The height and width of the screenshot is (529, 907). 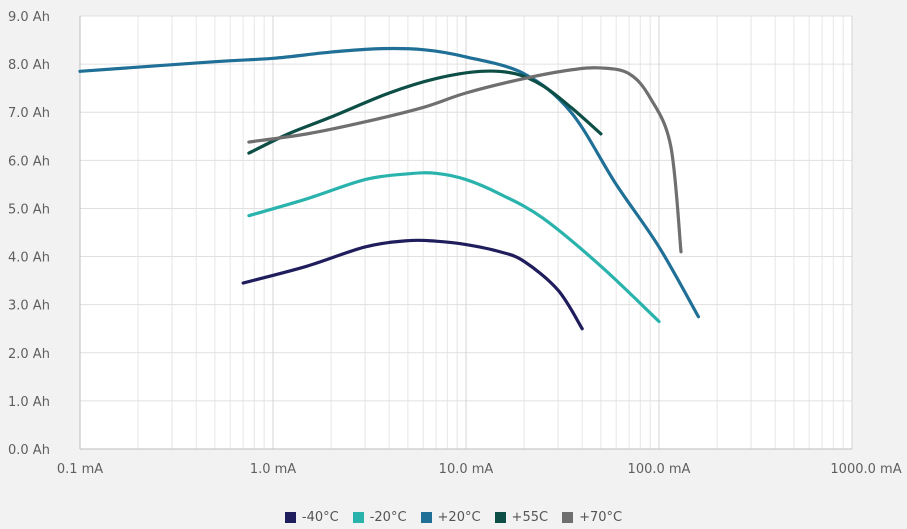 What do you see at coordinates (388, 517) in the screenshot?
I see `legend-label: -20°C` at bounding box center [388, 517].